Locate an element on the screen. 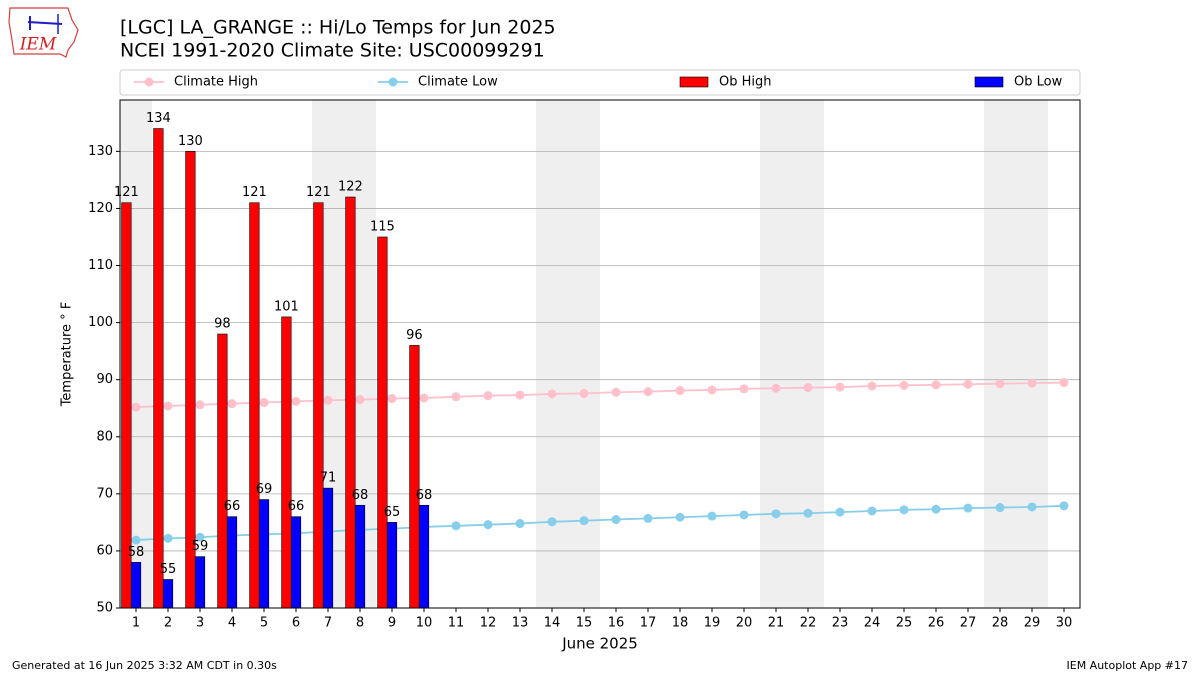 The width and height of the screenshot is (1200, 675). data-label: 121 is located at coordinates (126, 192).